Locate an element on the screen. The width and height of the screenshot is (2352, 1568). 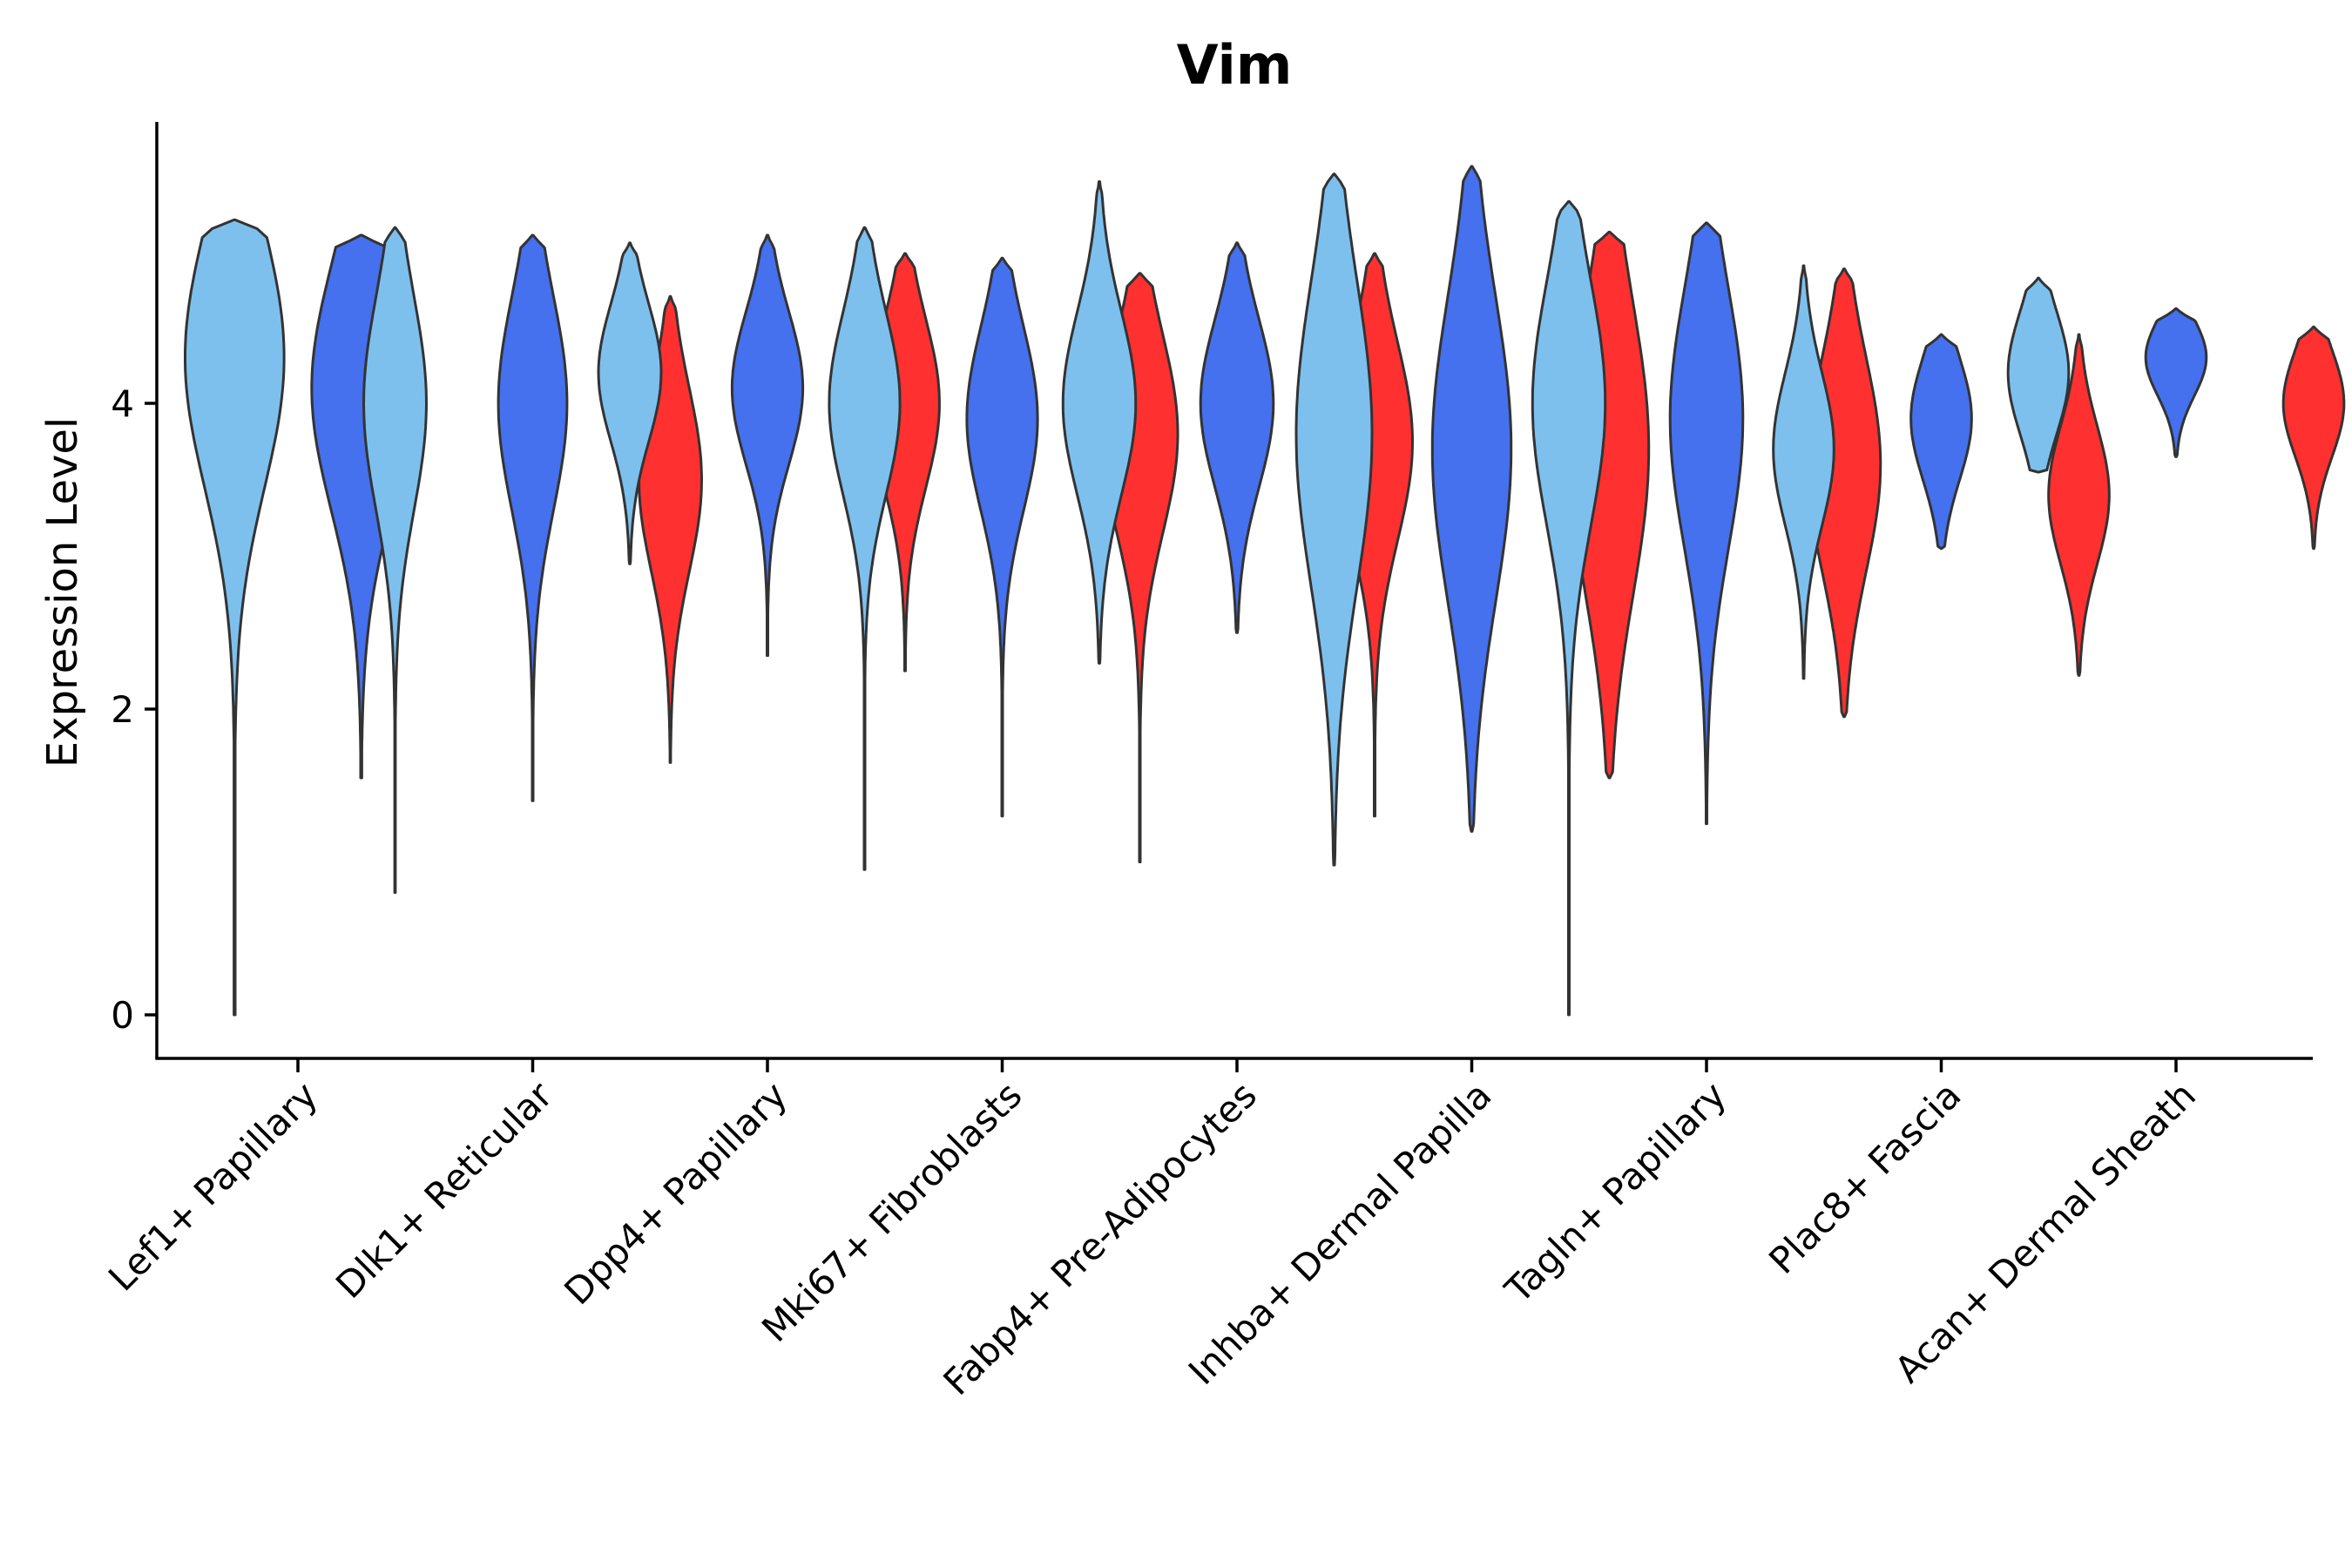
chart-title: Vim is located at coordinates (1235, 65).